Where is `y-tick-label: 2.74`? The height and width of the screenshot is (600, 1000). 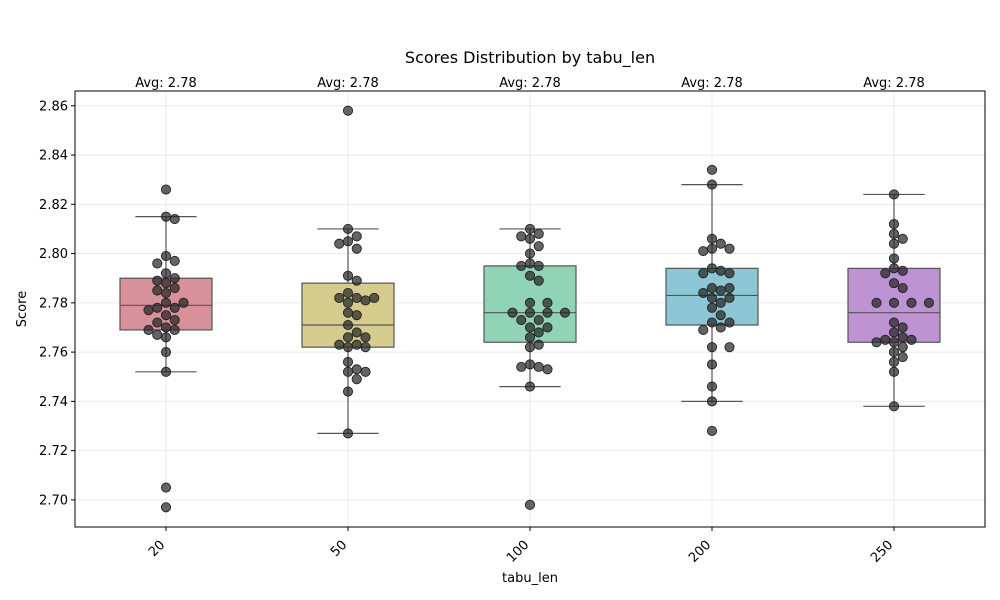 y-tick-label: 2.74 is located at coordinates (53, 402).